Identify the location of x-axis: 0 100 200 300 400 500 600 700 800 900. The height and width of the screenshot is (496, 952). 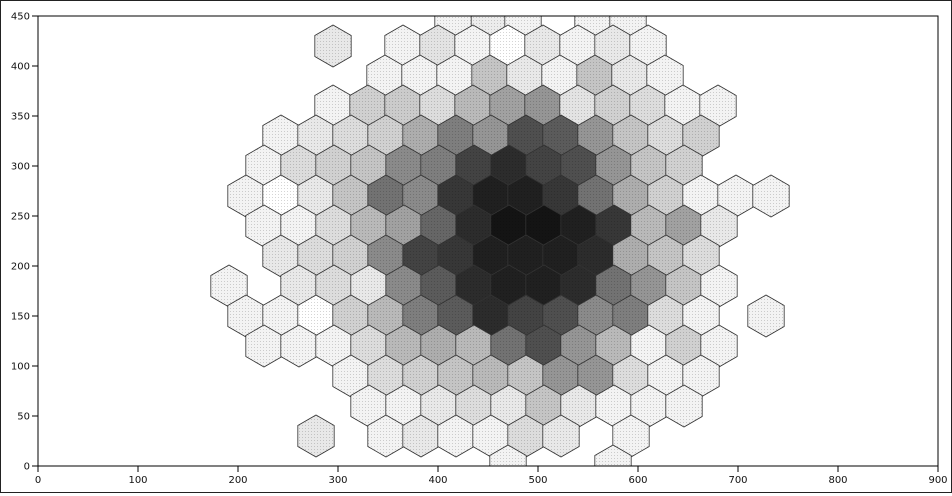
(491, 476).